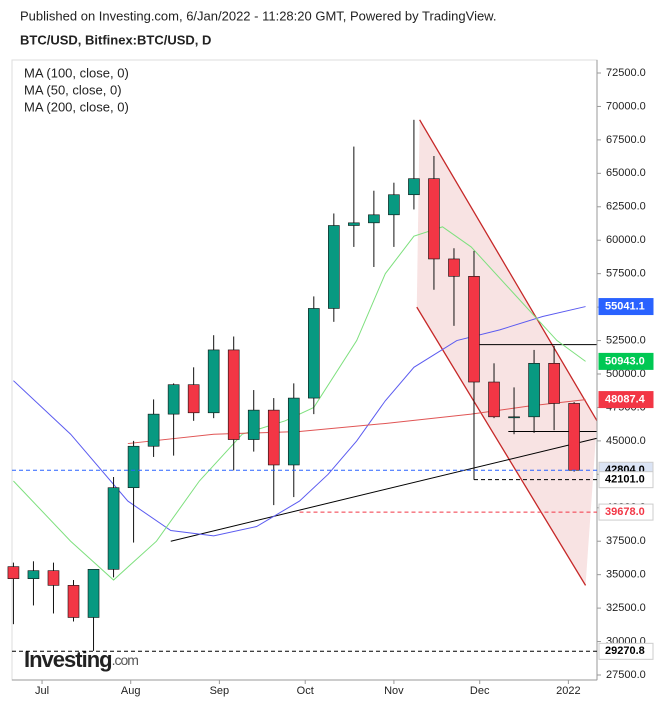  Describe the element at coordinates (626, 675) in the screenshot. I see `y-tick-label: 27500.0` at that location.